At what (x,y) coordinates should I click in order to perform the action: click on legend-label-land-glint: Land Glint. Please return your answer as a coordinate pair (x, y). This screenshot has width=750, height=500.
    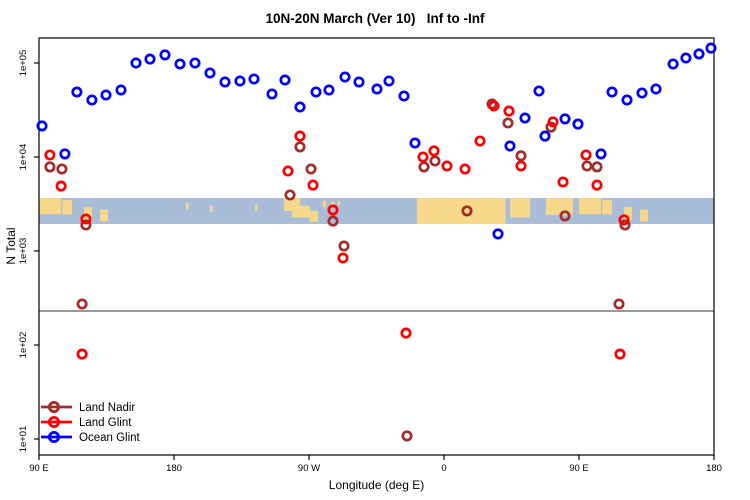
    Looking at the image, I should click on (105, 423).